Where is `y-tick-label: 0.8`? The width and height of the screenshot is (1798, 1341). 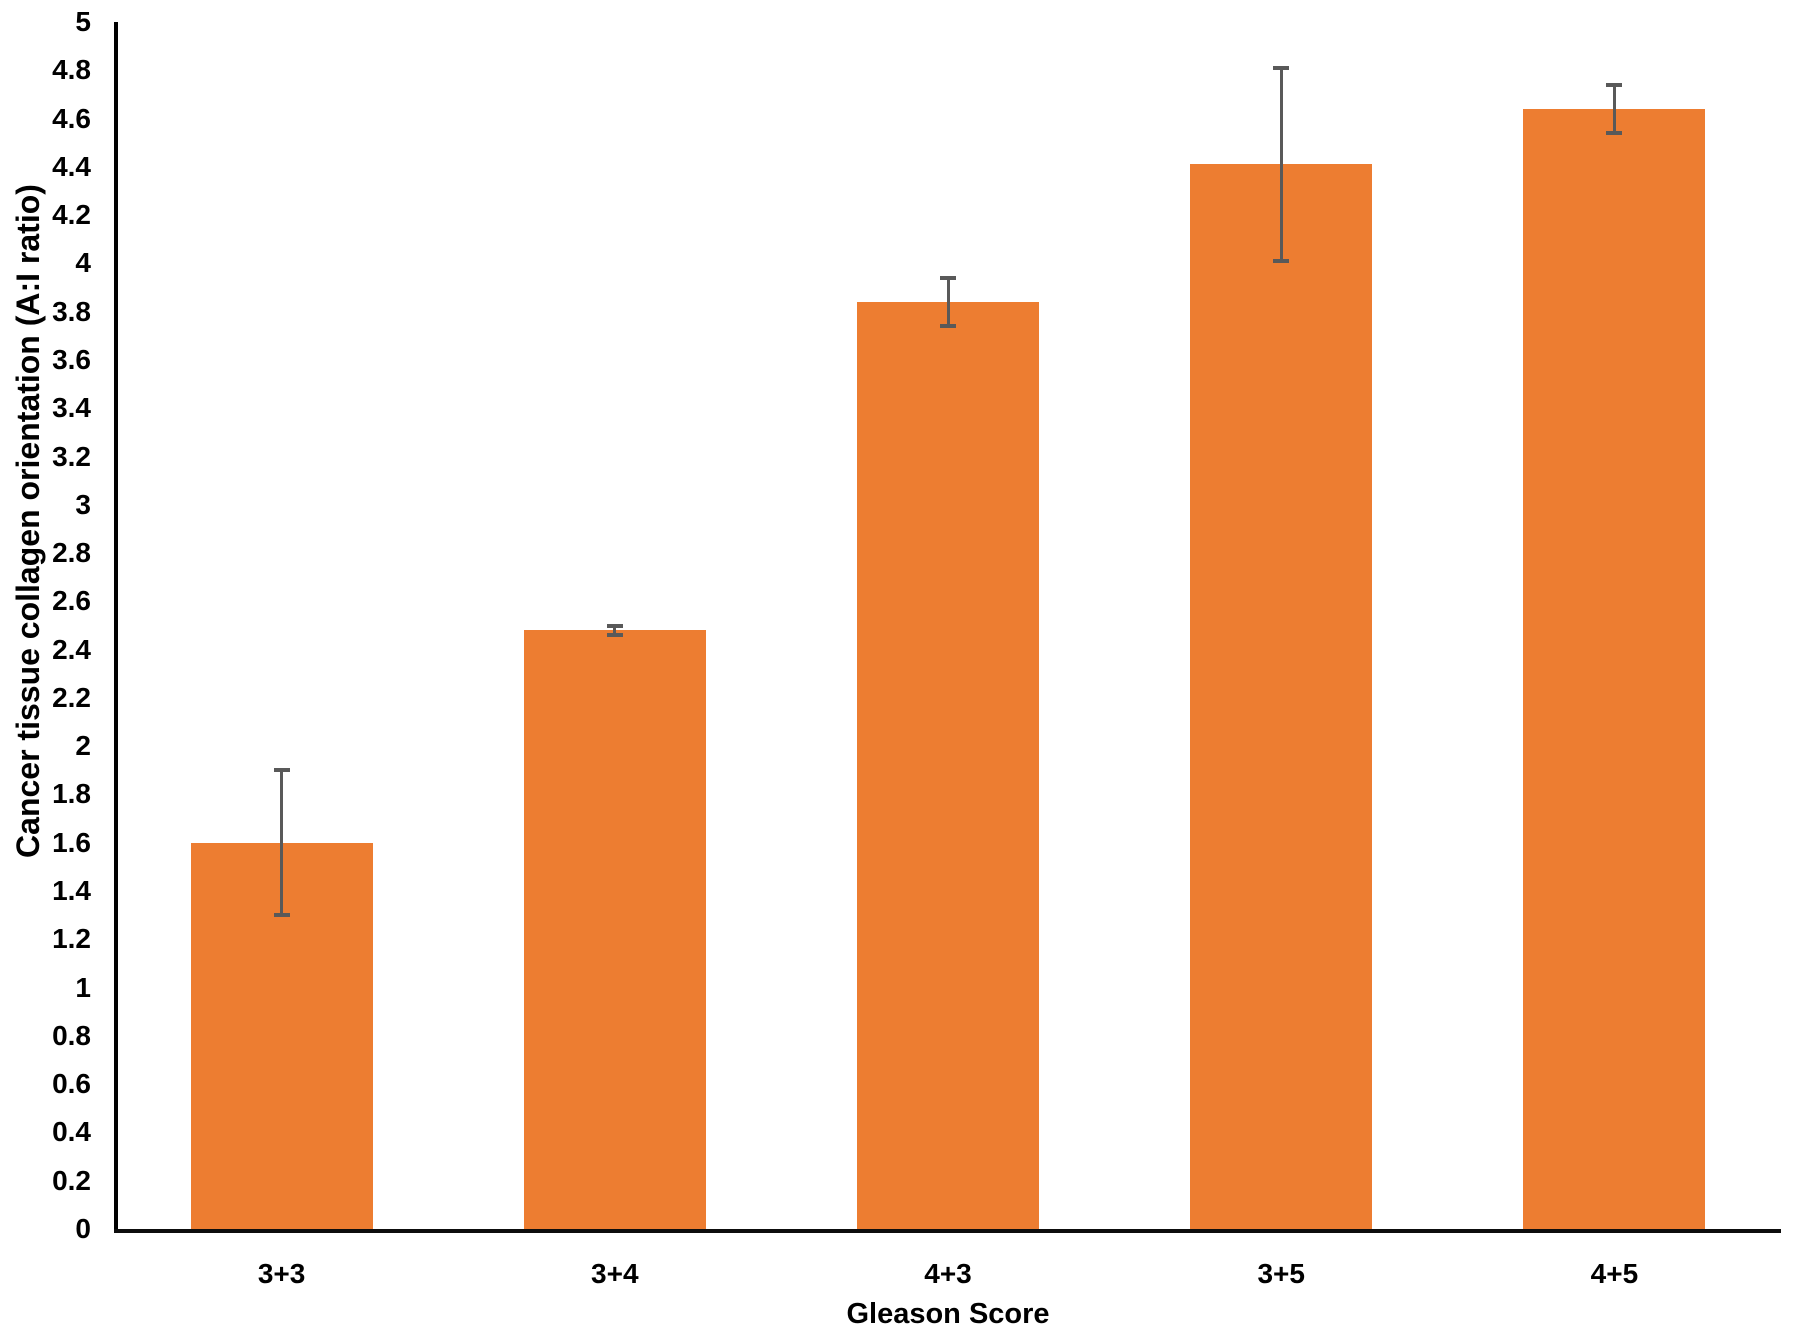
y-tick-label: 0.8 is located at coordinates (71, 1035).